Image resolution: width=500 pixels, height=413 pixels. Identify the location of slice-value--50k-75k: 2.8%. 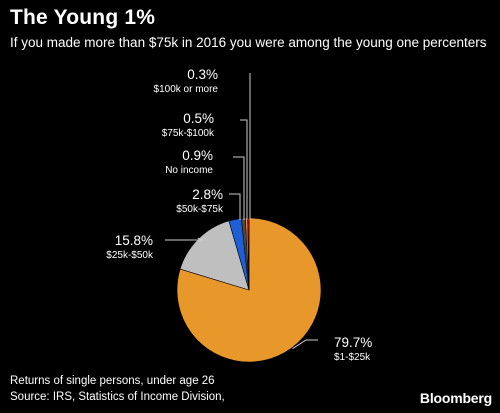
(207, 194).